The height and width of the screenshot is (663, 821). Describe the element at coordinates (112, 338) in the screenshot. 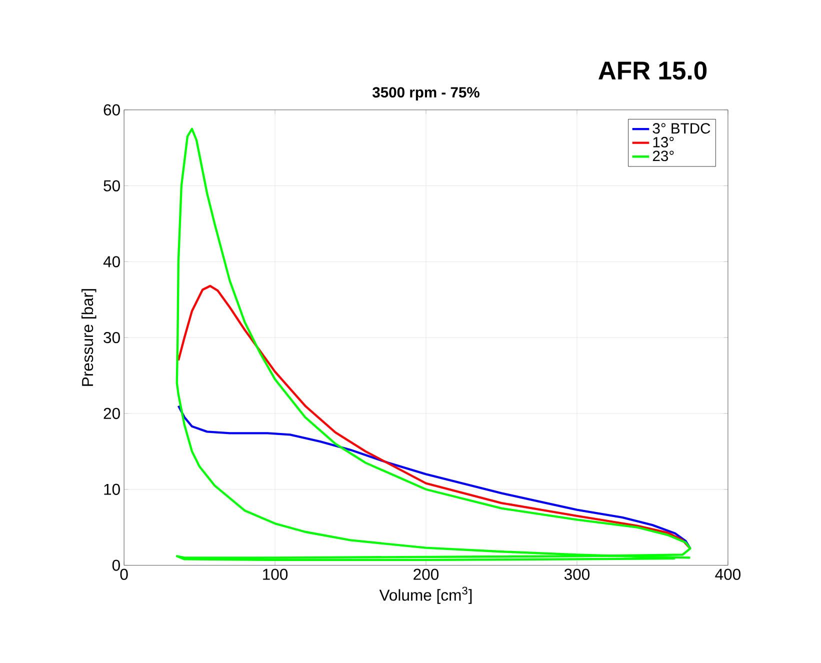

I see `y-tick-label: 30` at that location.